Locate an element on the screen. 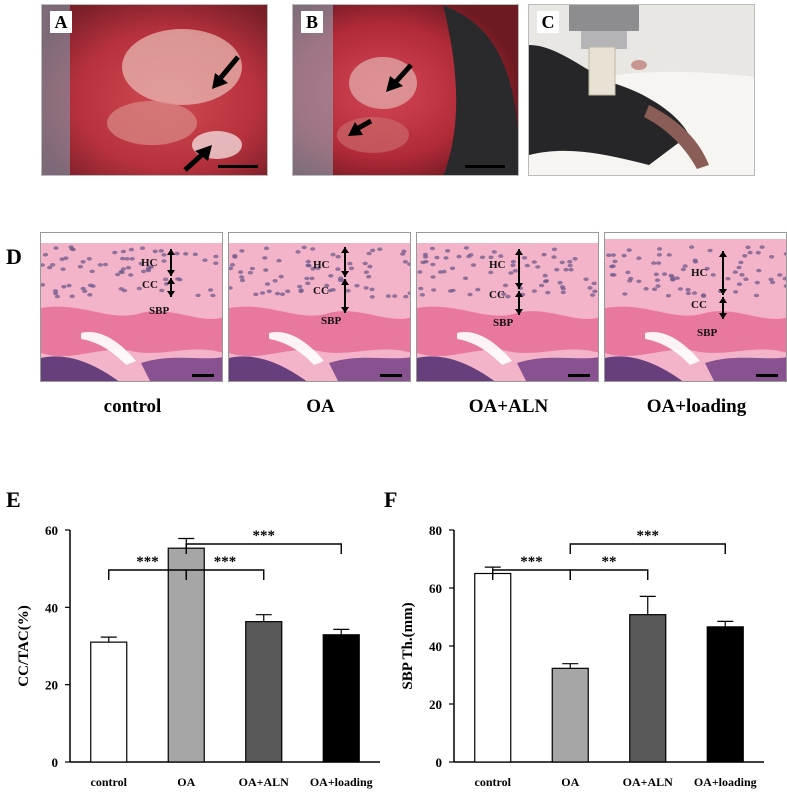 The image size is (787, 793). histology-image-oa-aln is located at coordinates (507, 307).